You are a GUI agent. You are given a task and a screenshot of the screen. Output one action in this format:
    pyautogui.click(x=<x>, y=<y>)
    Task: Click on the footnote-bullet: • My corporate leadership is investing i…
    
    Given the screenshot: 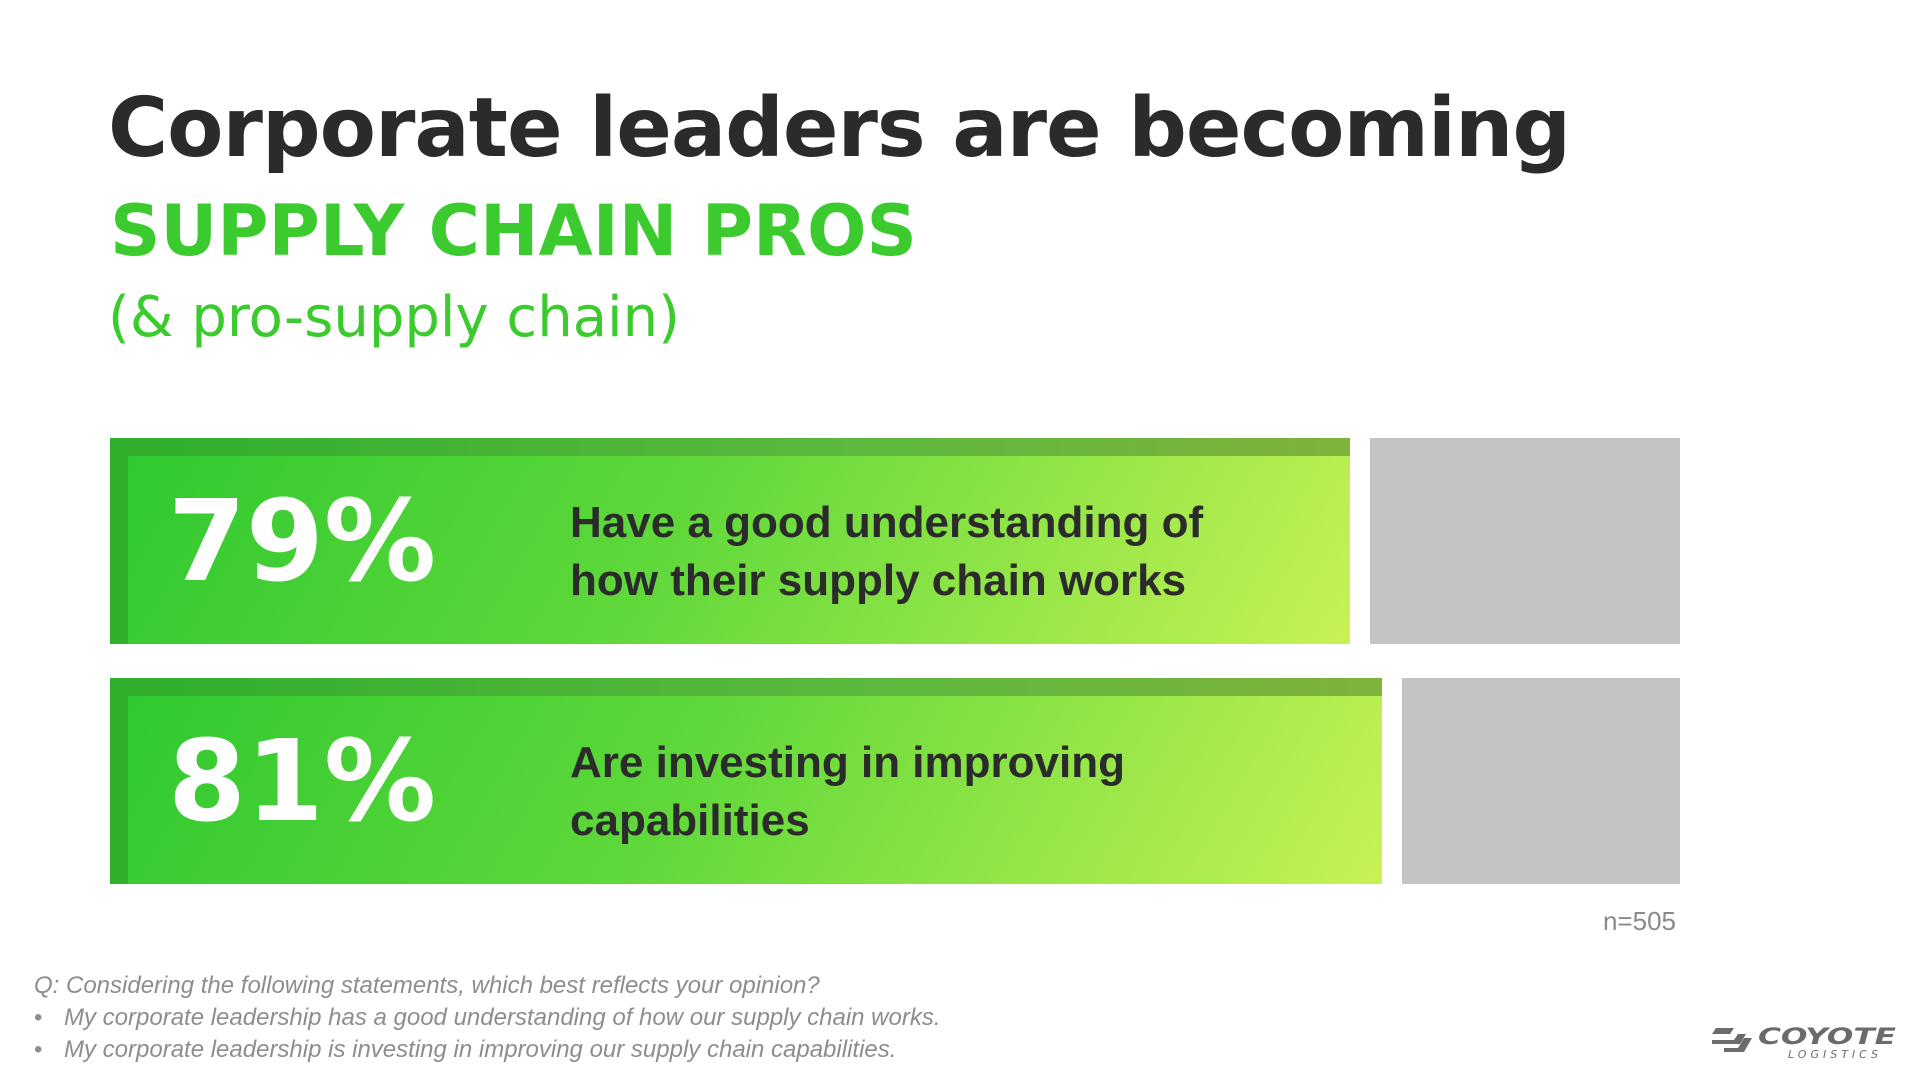 What is the action you would take?
    pyautogui.click(x=487, y=1050)
    